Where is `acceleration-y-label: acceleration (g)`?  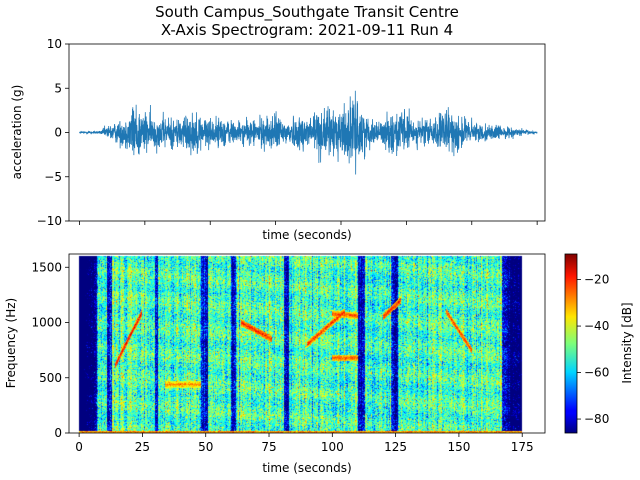
acceleration-y-label: acceleration (g) is located at coordinates (17, 132).